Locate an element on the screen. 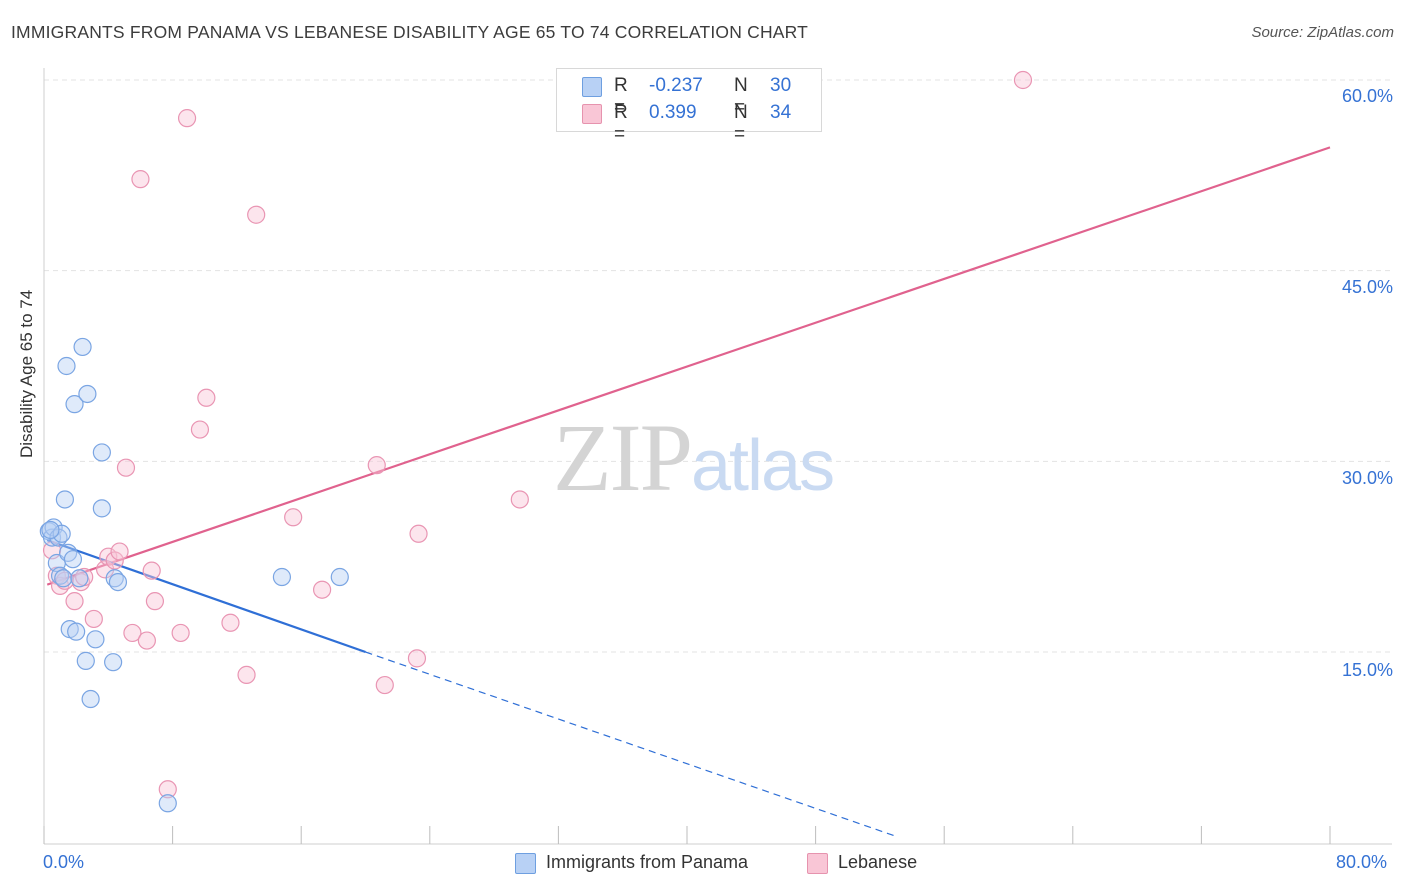 This screenshot has height=892, width=1406. n-value: 30 is located at coordinates (781, 85).